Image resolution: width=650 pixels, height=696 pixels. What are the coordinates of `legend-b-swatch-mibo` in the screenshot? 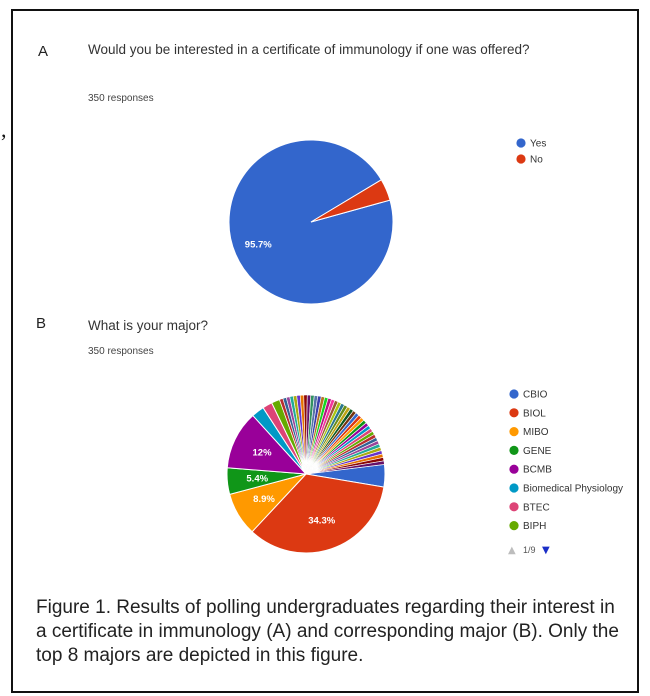 It's located at (514, 432).